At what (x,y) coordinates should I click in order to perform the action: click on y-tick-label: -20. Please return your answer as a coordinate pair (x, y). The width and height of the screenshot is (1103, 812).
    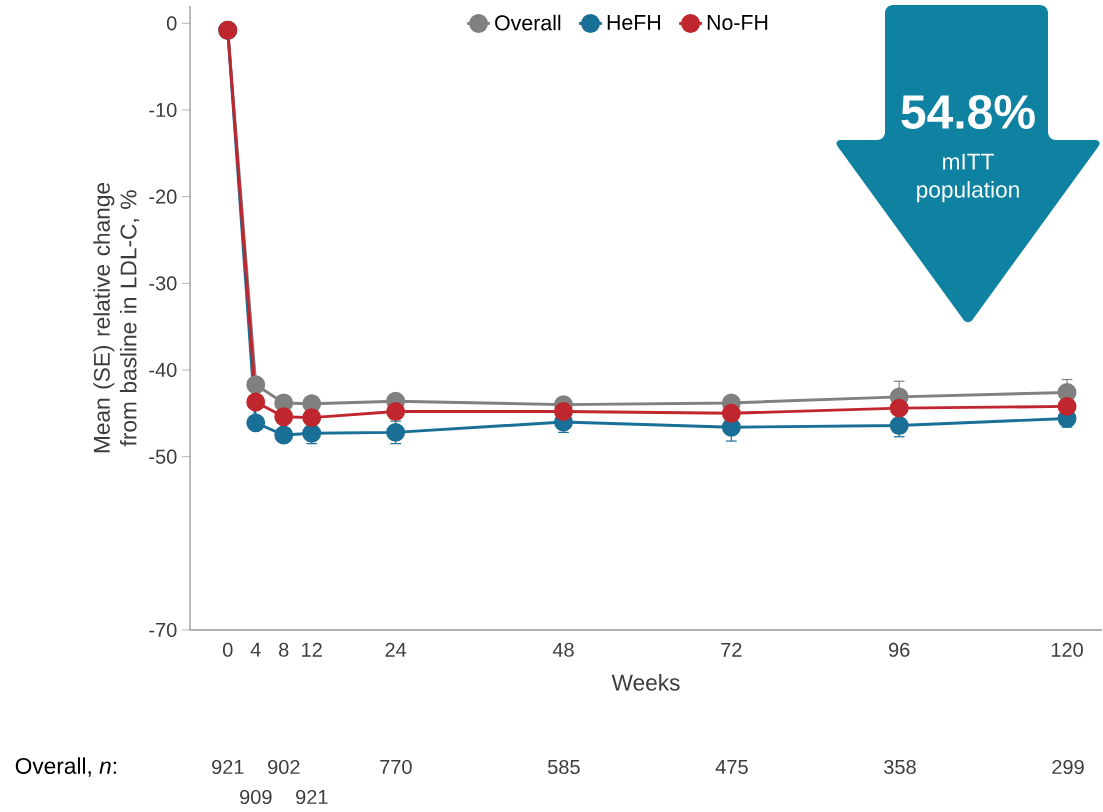
    Looking at the image, I should click on (163, 196).